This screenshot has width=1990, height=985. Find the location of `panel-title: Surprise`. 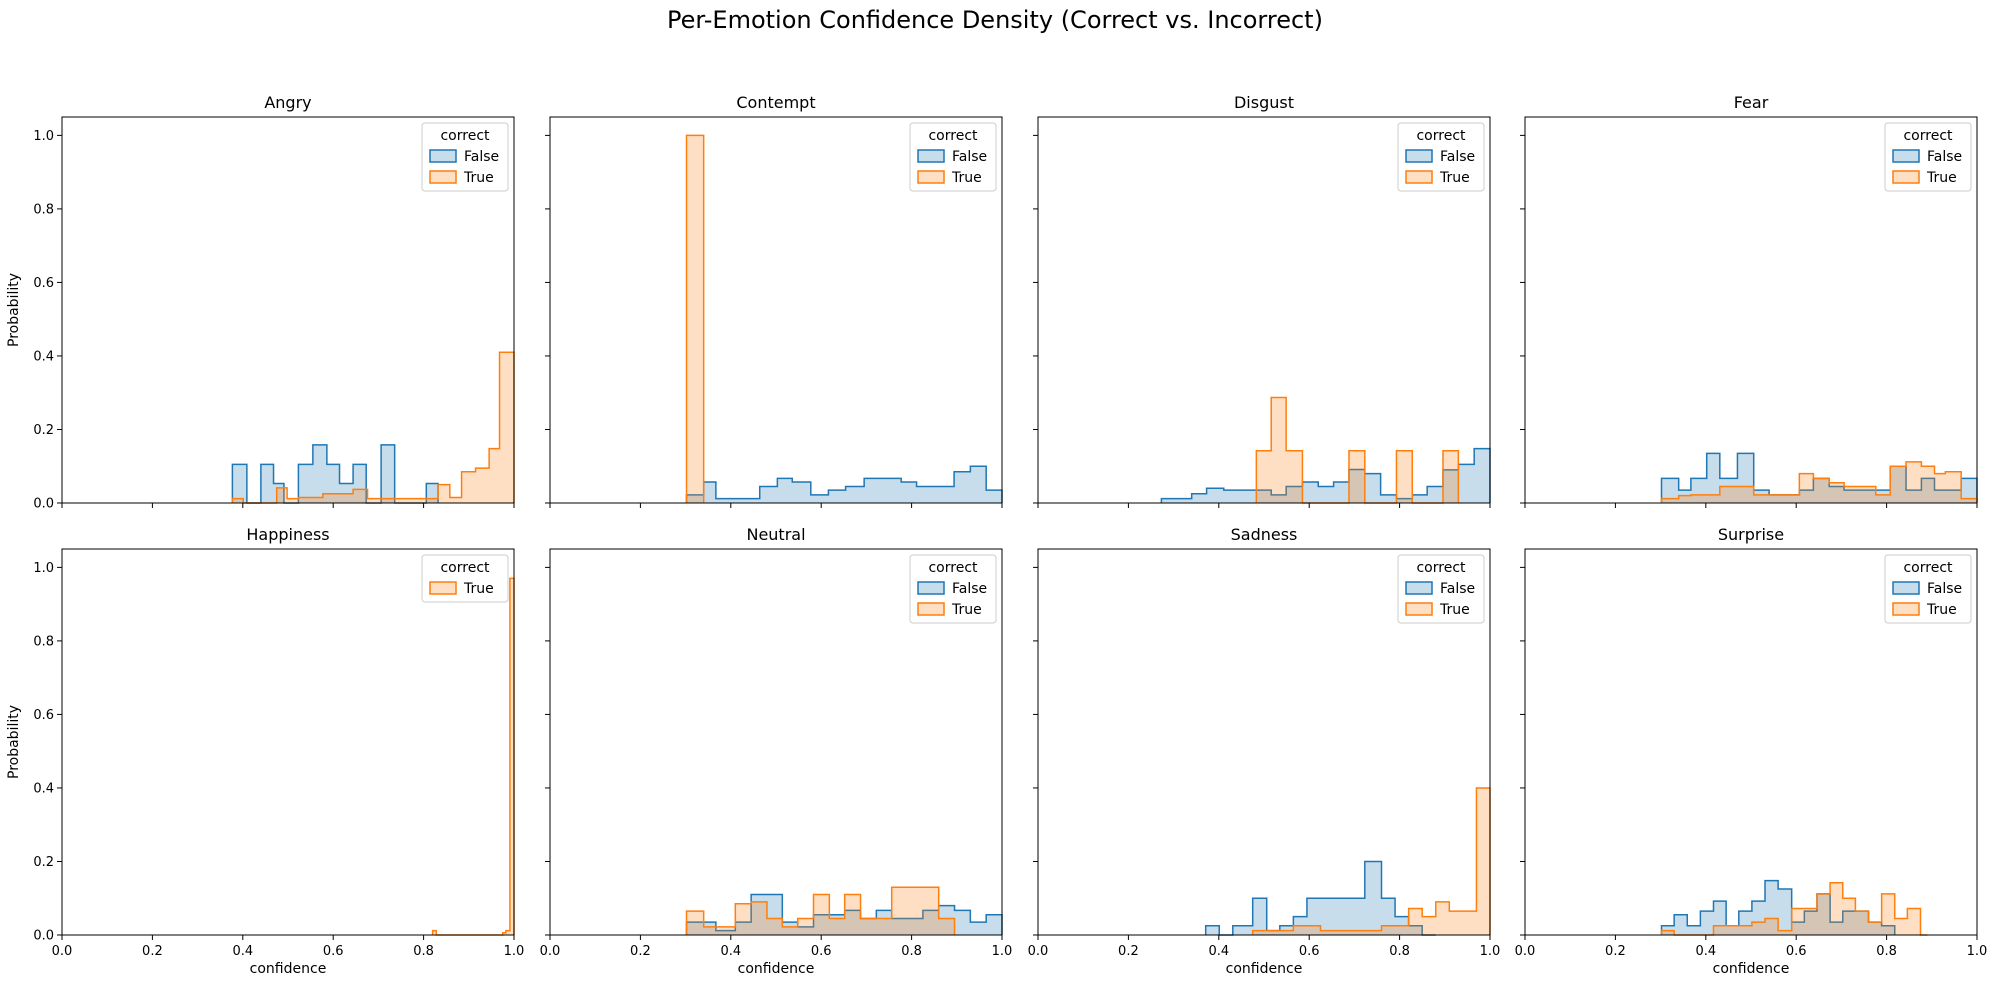

panel-title: Surprise is located at coordinates (1751, 534).